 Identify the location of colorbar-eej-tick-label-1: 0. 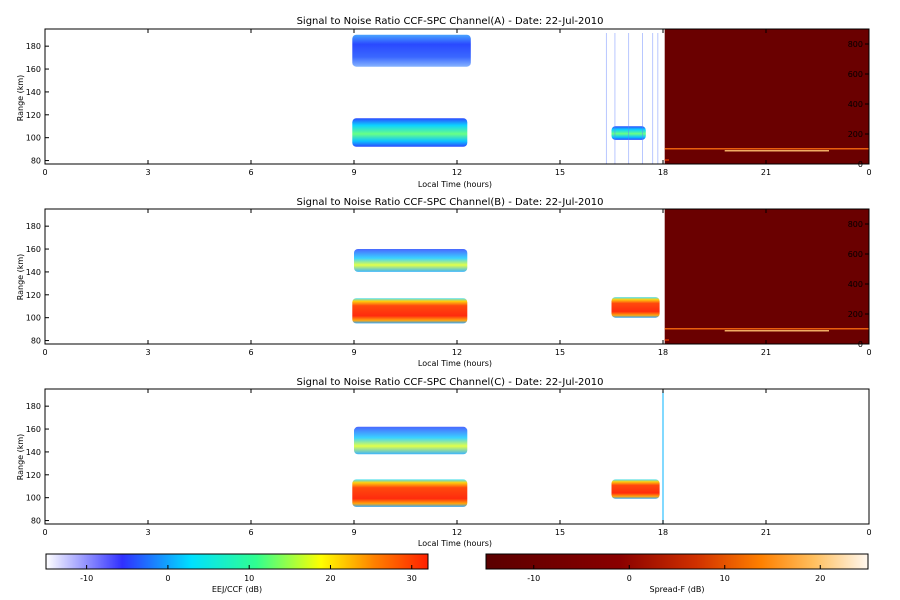
(167, 578).